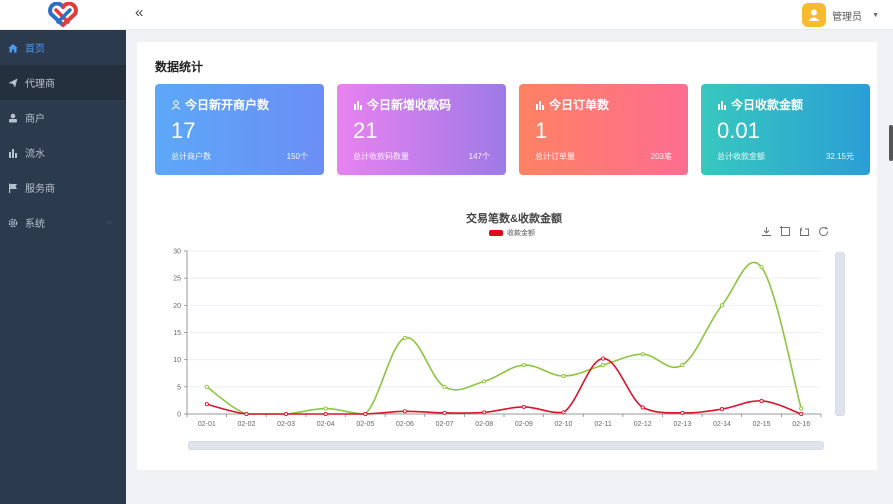  What do you see at coordinates (839, 156) in the screenshot?
I see `card-foot-value: 32.15元` at bounding box center [839, 156].